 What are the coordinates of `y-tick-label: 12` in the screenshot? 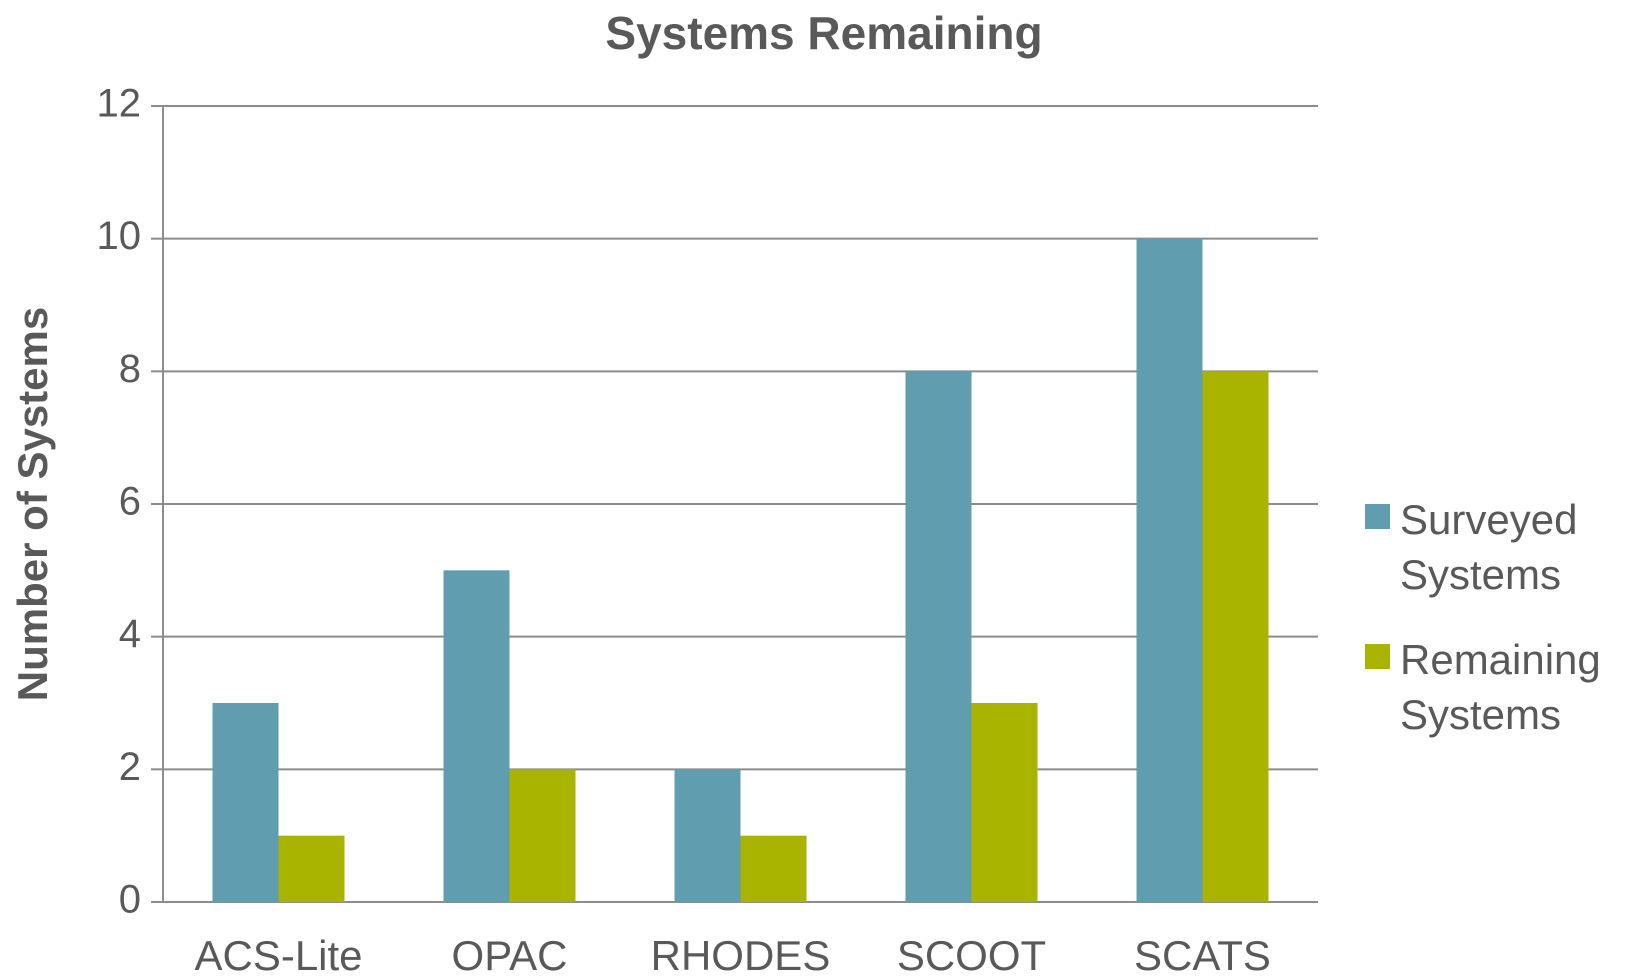 It's located at (119, 104).